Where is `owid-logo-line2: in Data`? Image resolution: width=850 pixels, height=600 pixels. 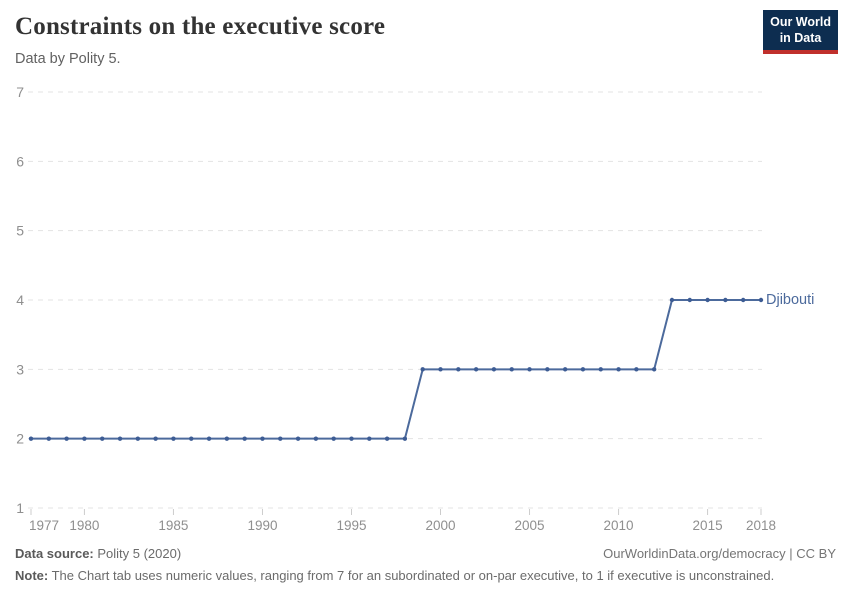
owid-logo-line2: in Data is located at coordinates (800, 37).